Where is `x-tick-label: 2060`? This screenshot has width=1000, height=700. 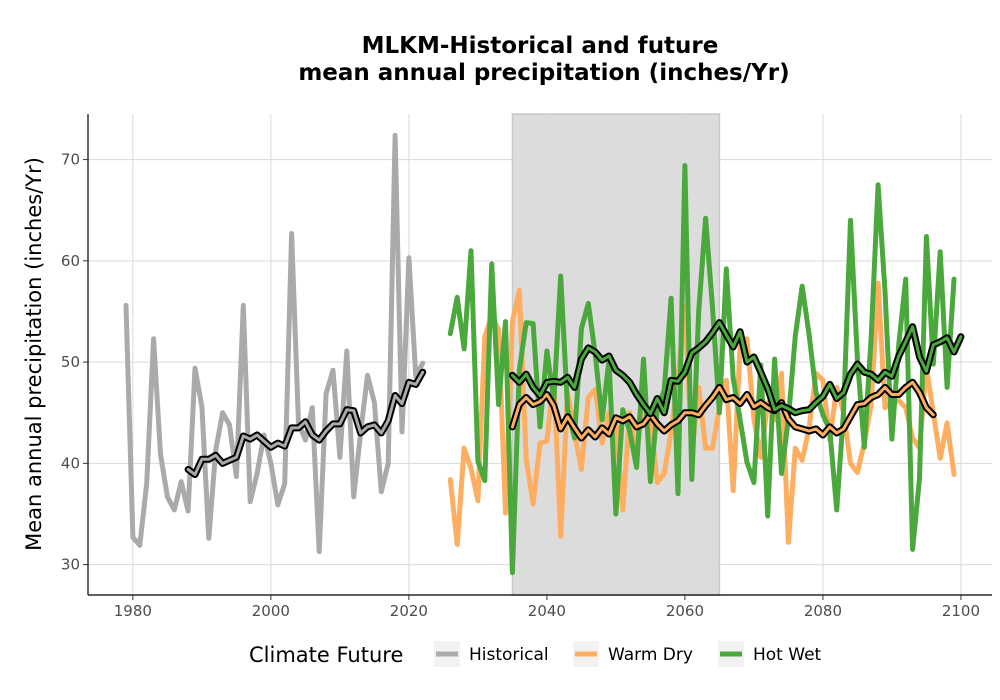
x-tick-label: 2060 is located at coordinates (685, 611).